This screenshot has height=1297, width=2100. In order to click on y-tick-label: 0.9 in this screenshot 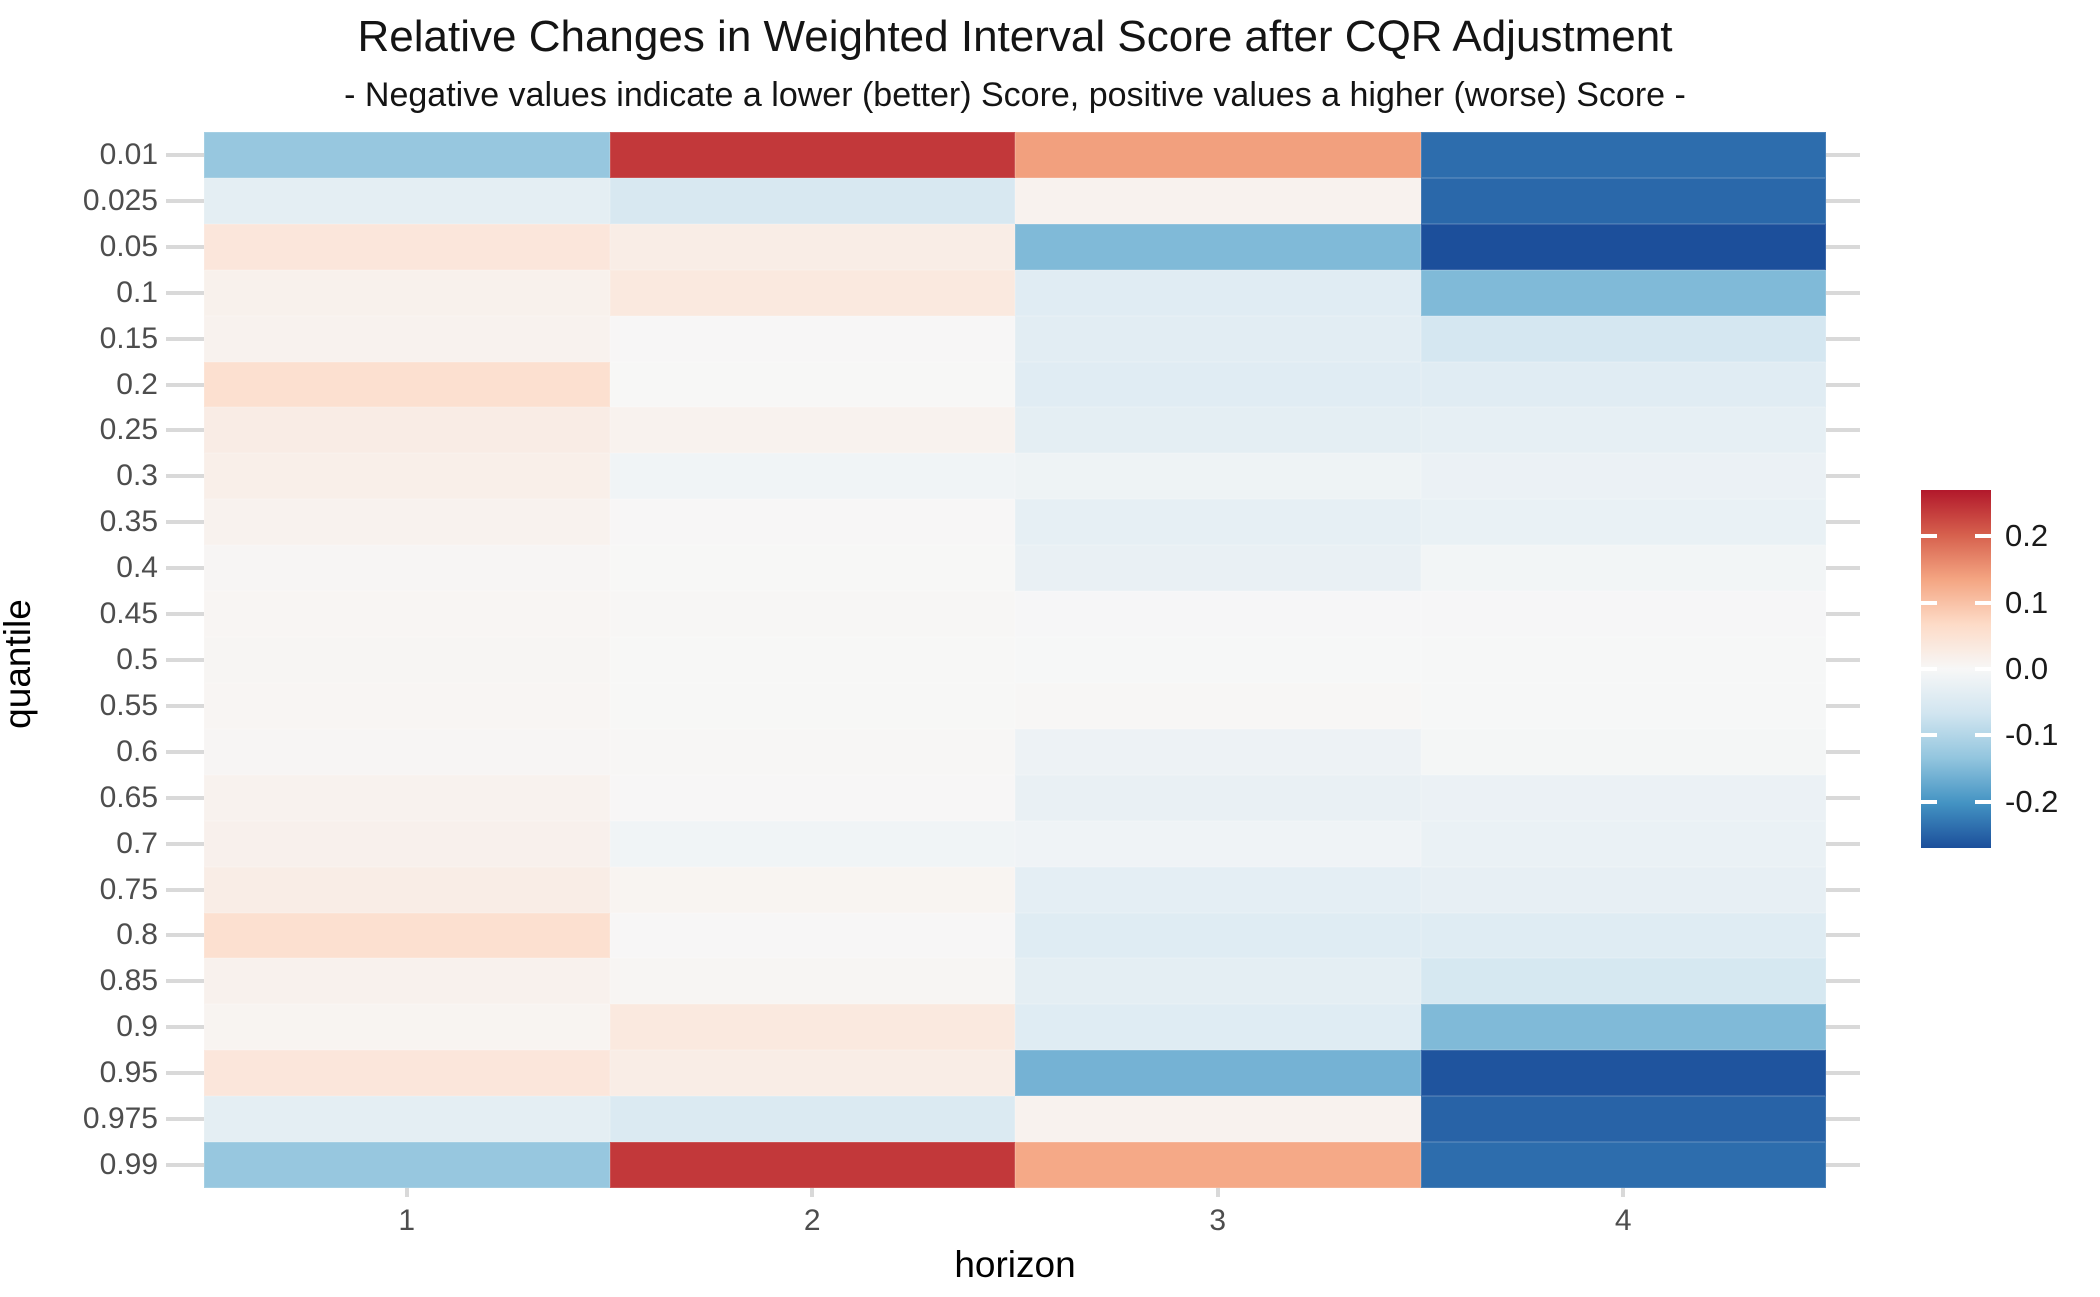, I will do `click(137, 1027)`.